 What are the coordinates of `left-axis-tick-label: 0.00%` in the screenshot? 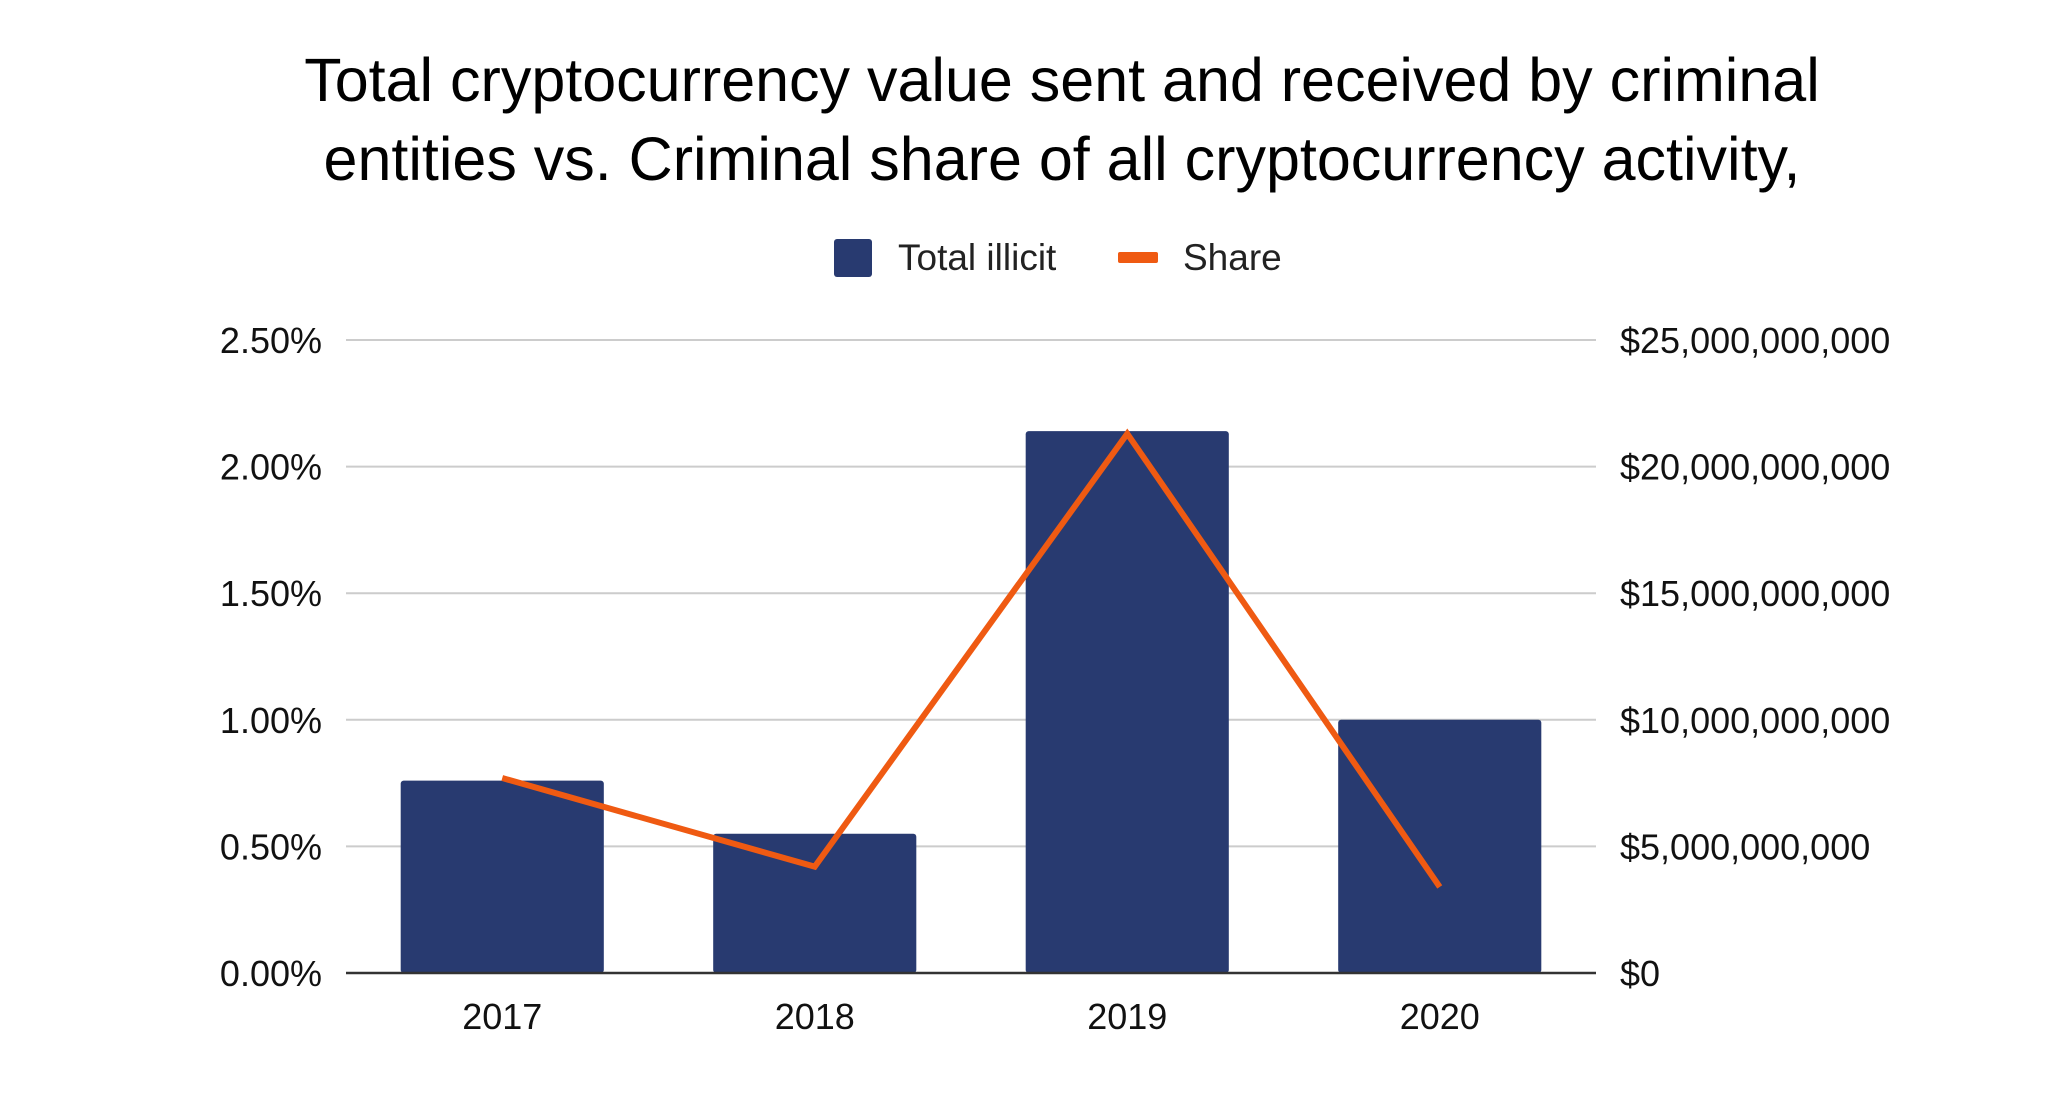 It's located at (271, 973).